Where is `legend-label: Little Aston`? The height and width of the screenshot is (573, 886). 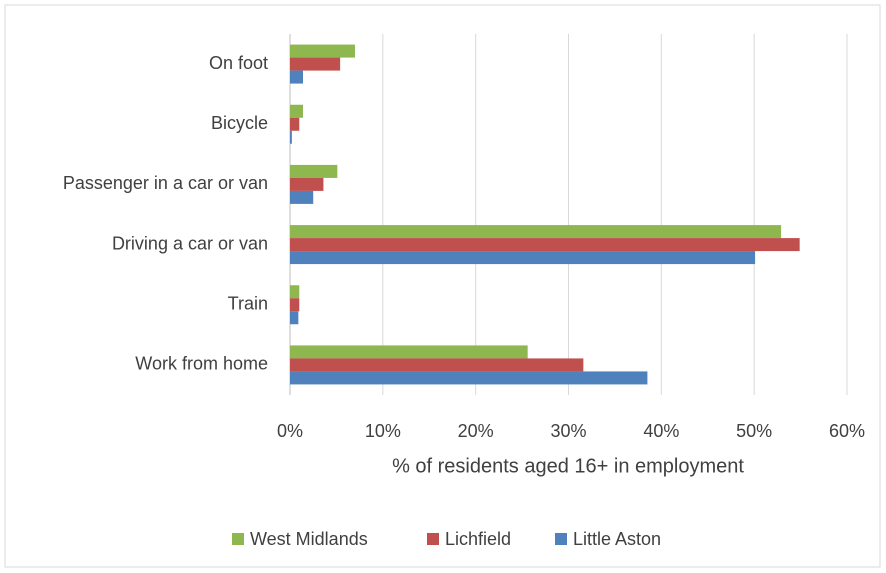
legend-label: Little Aston is located at coordinates (617, 539).